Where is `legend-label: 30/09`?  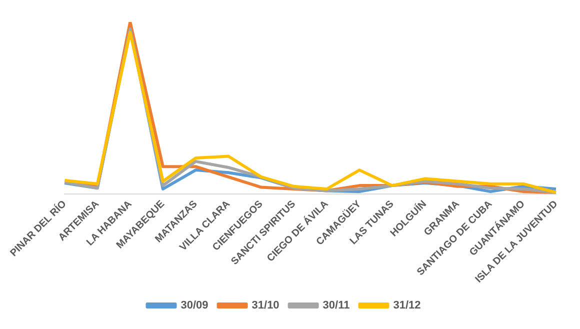 legend-label: 30/09 is located at coordinates (194, 306).